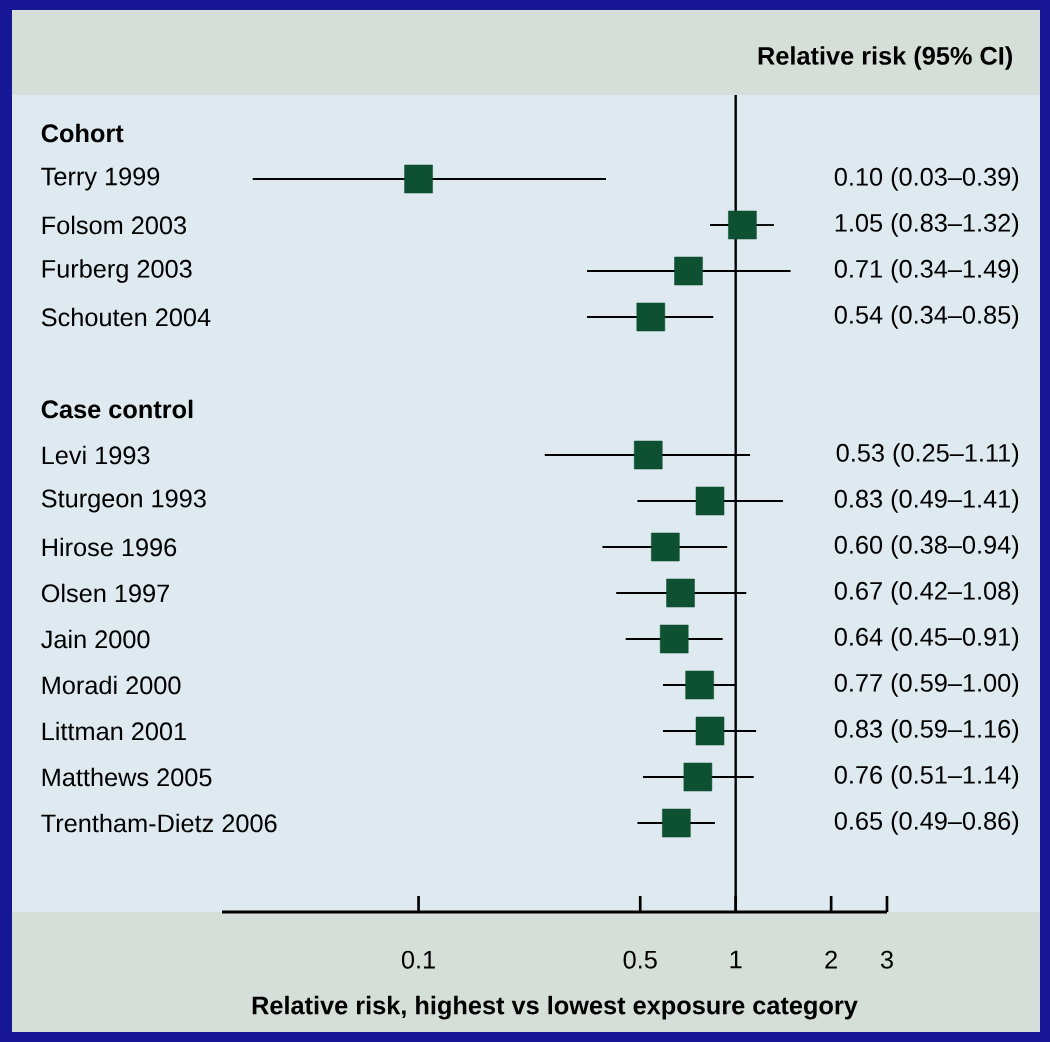 The image size is (1050, 1042). What do you see at coordinates (123, 501) in the screenshot?
I see `y-tick-label: Sturgeon 1993` at bounding box center [123, 501].